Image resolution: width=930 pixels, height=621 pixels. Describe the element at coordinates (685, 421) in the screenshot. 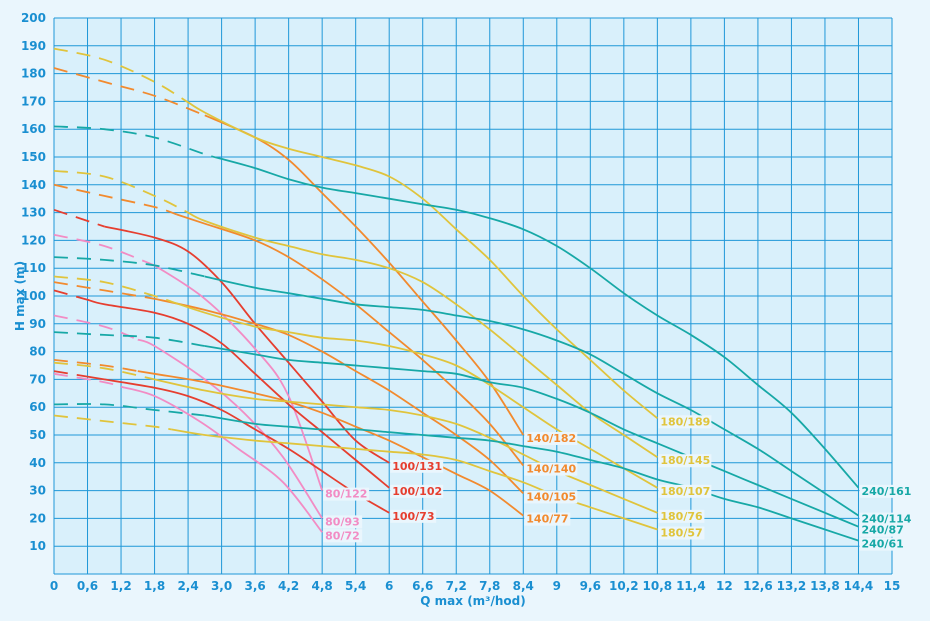

I see `curve-label-180-189: 180/189` at that location.